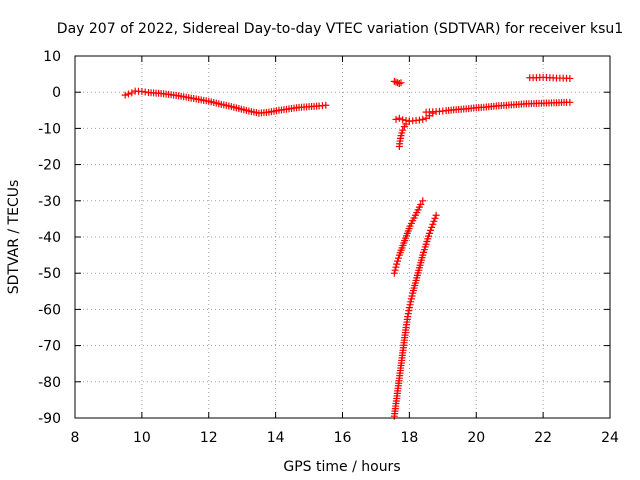  I want to click on x-tick-label: 24, so click(610, 438).